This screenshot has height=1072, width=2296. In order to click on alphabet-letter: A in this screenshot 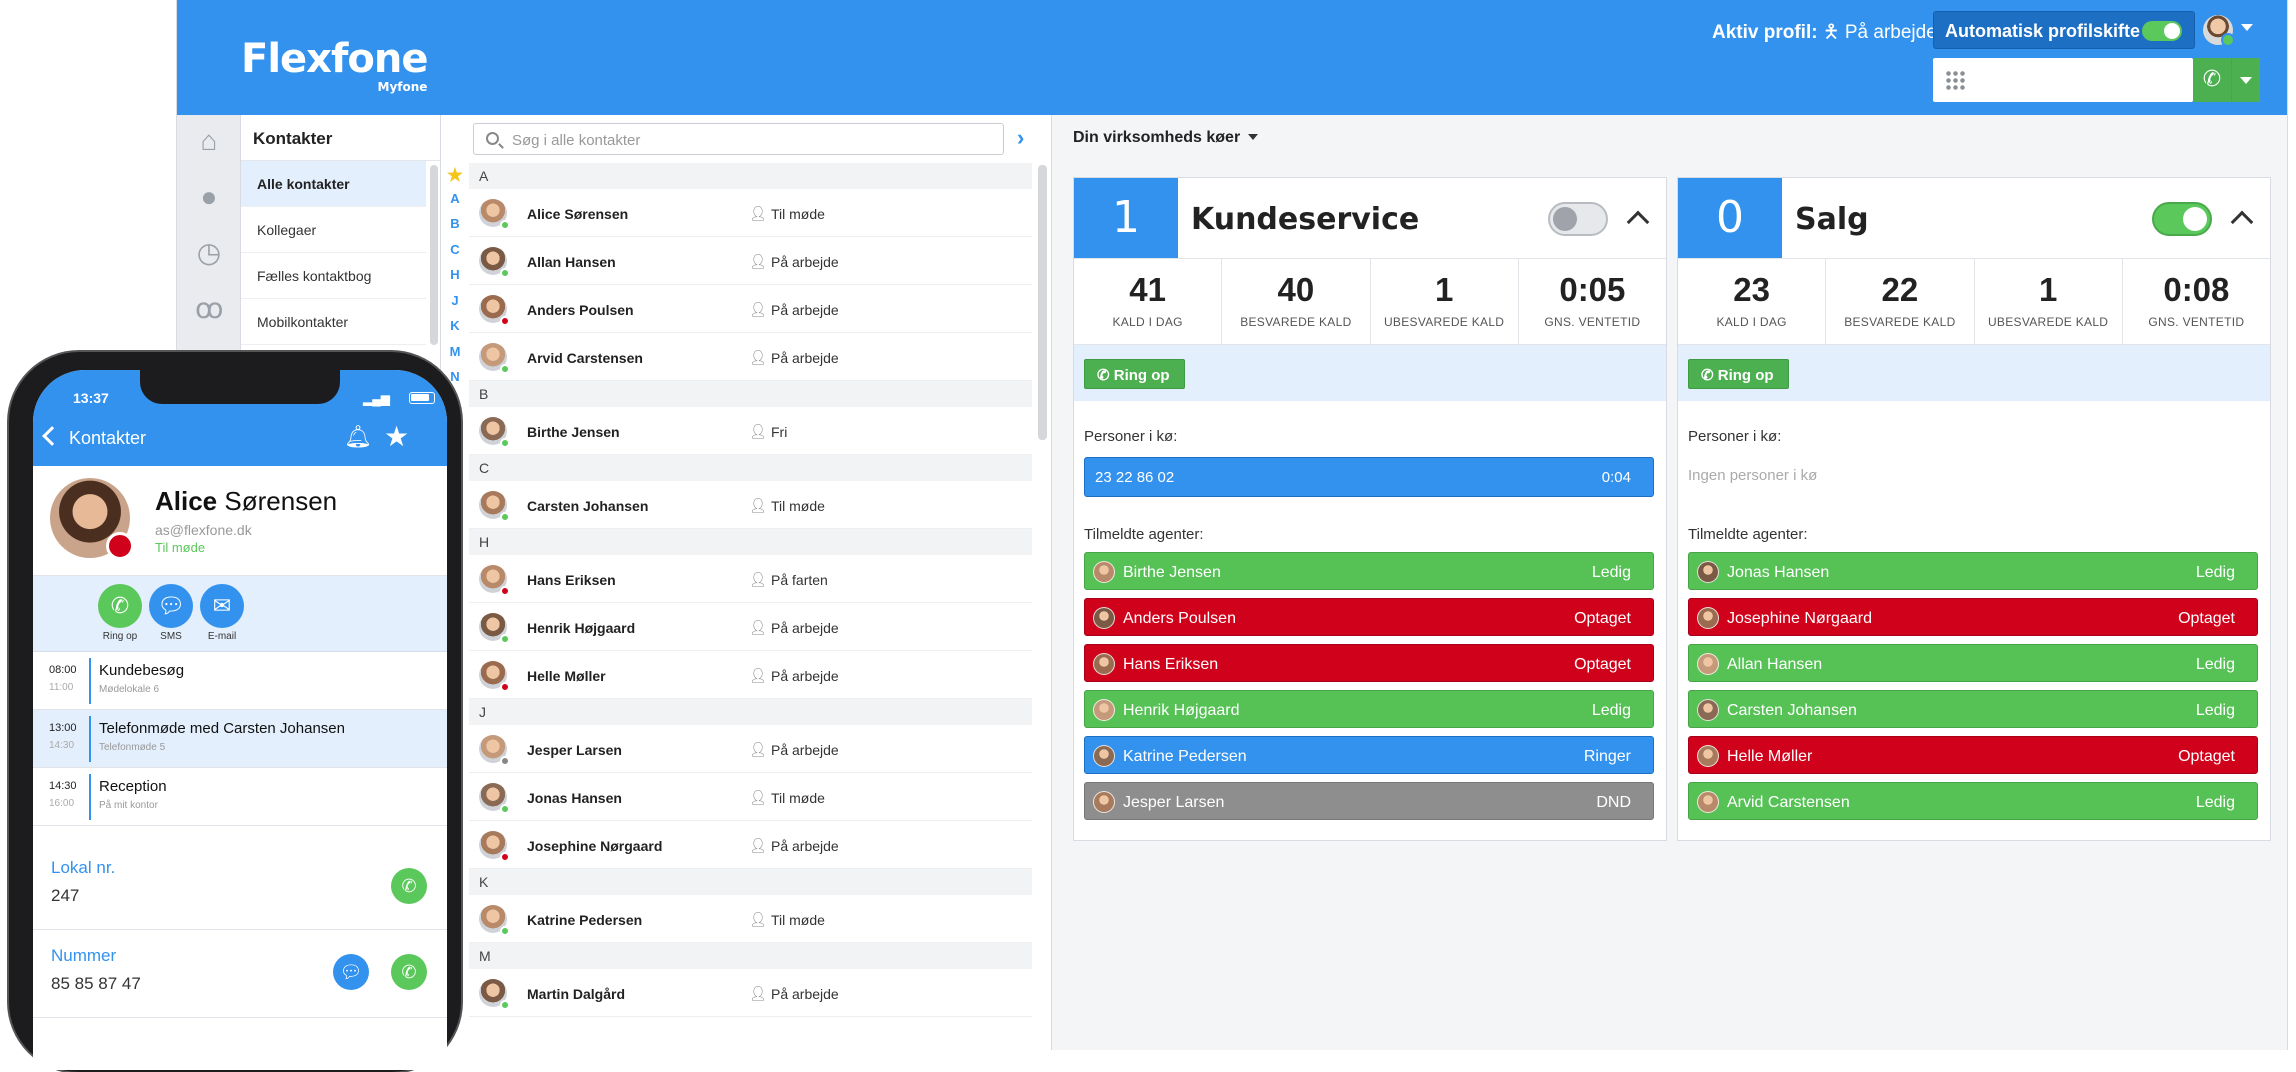, I will do `click(455, 198)`.